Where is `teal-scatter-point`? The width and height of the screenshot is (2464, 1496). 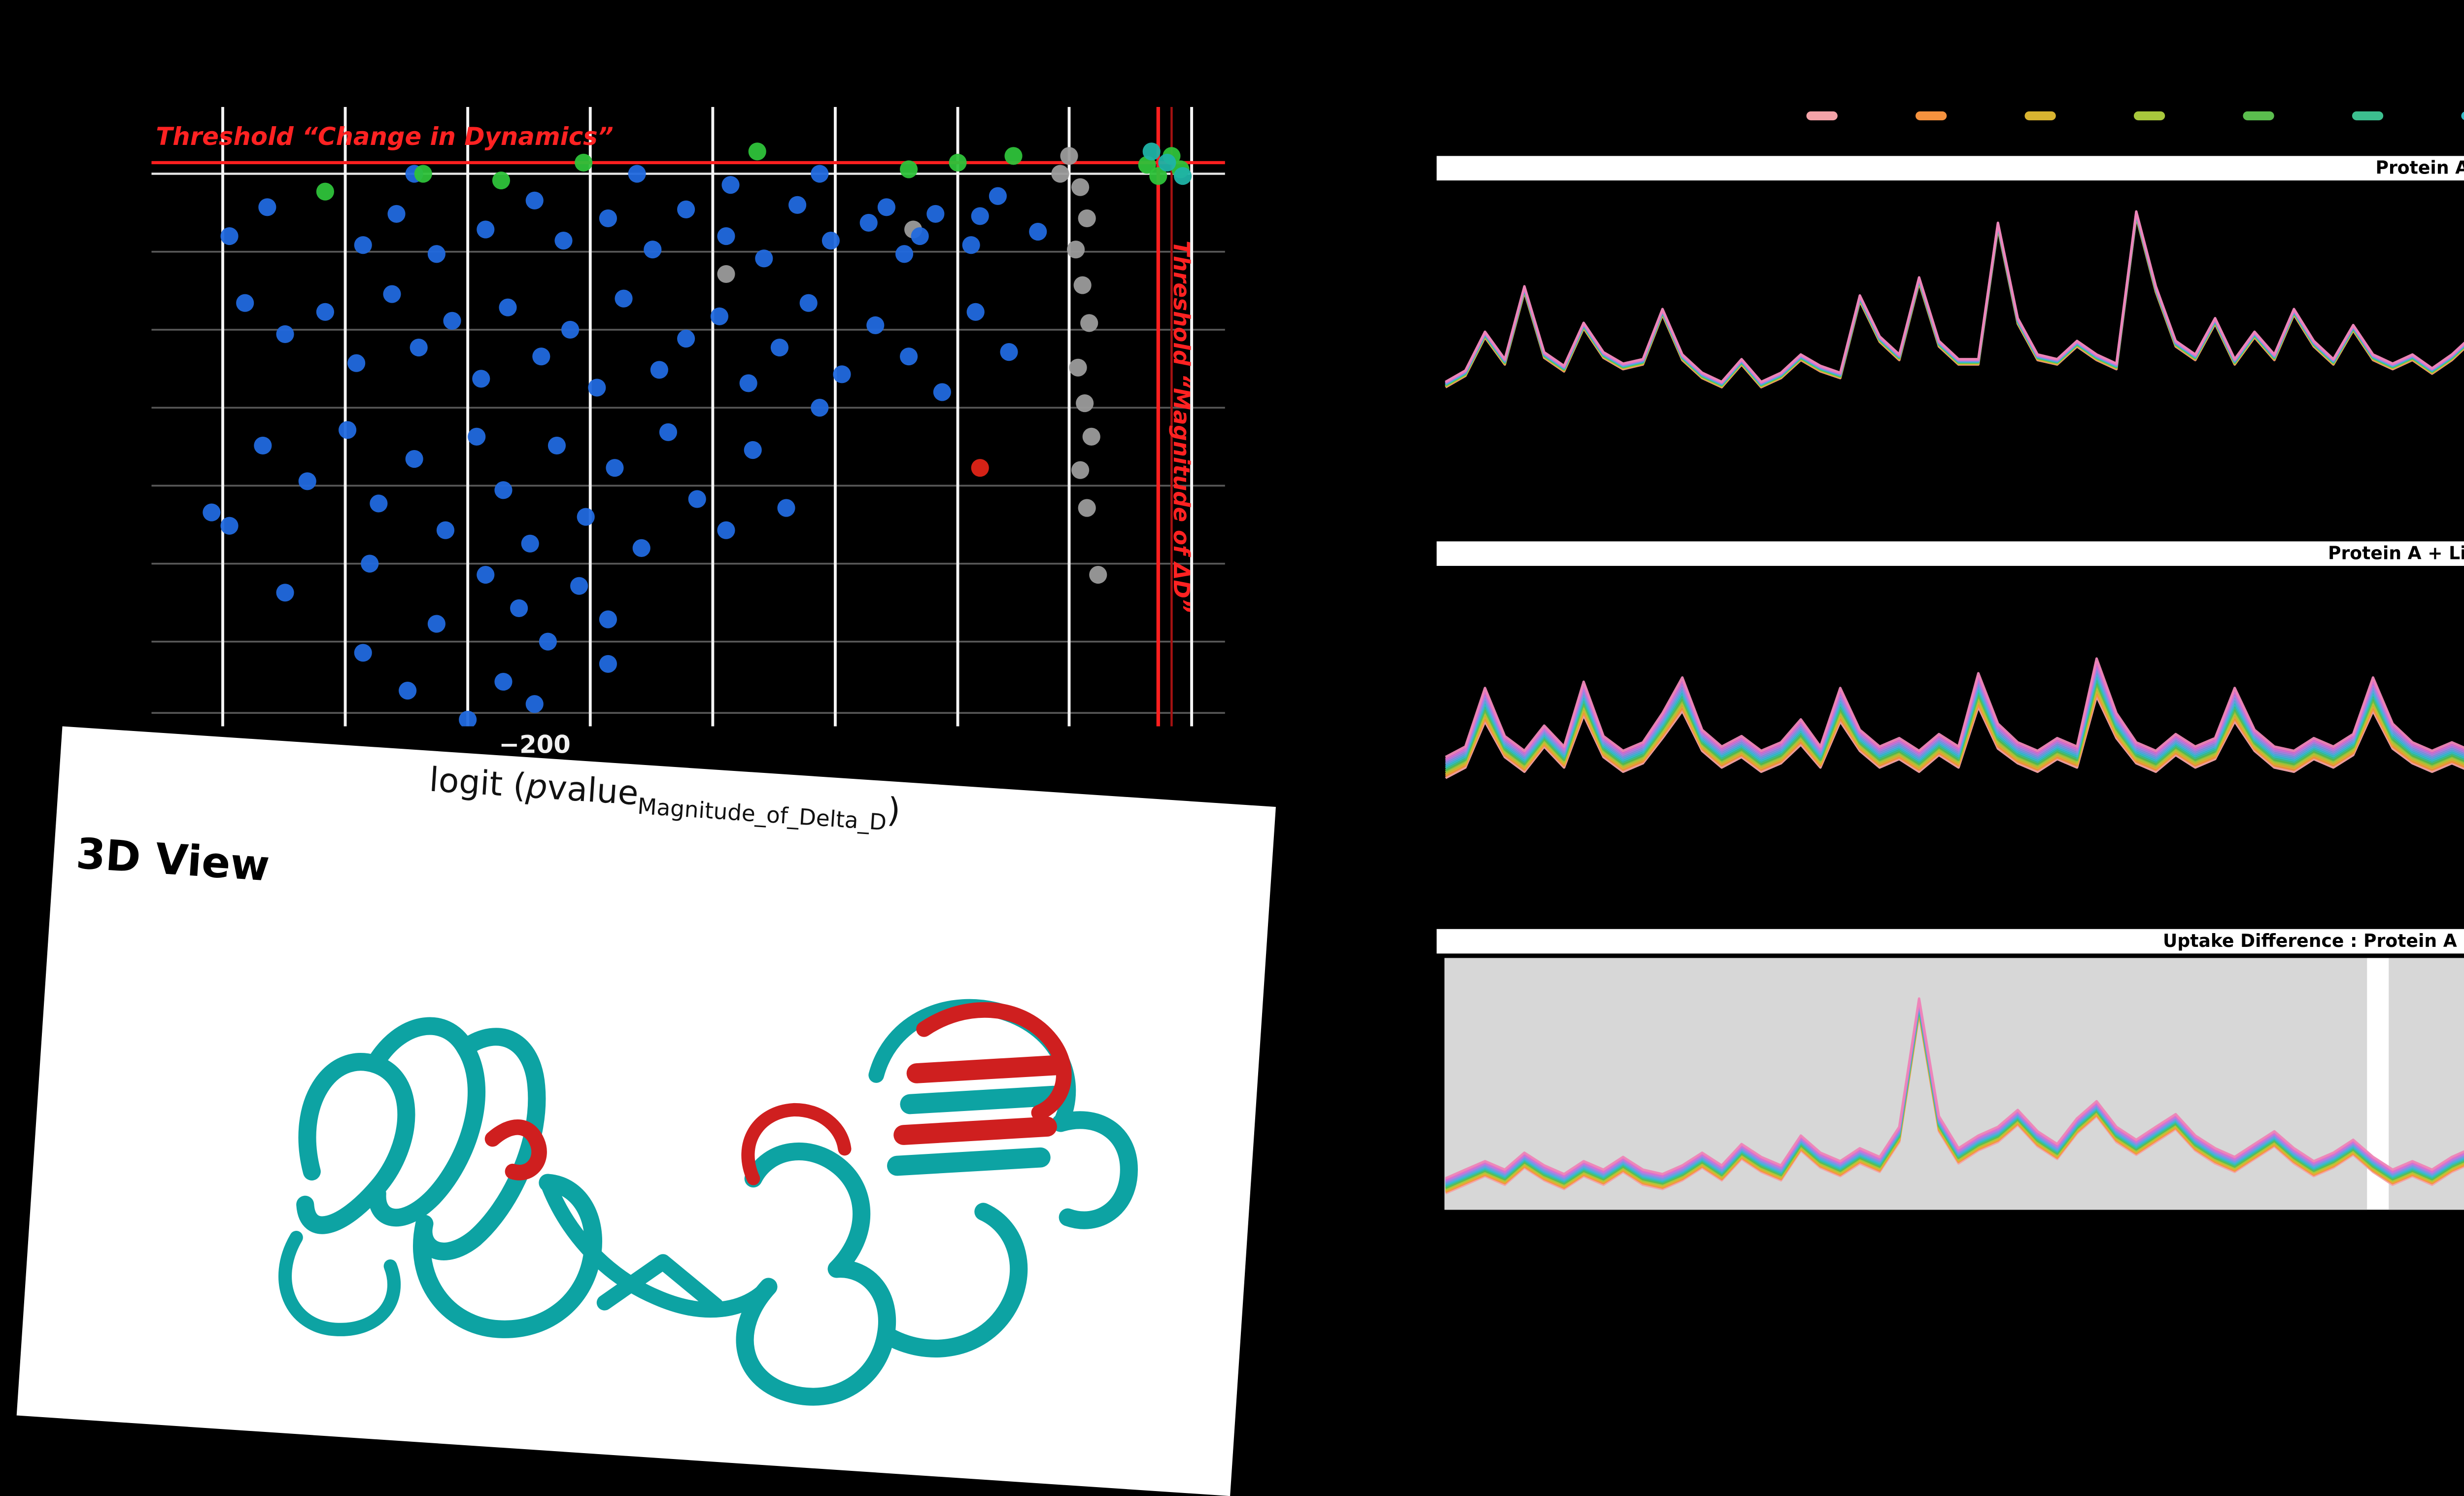 teal-scatter-point is located at coordinates (1182, 176).